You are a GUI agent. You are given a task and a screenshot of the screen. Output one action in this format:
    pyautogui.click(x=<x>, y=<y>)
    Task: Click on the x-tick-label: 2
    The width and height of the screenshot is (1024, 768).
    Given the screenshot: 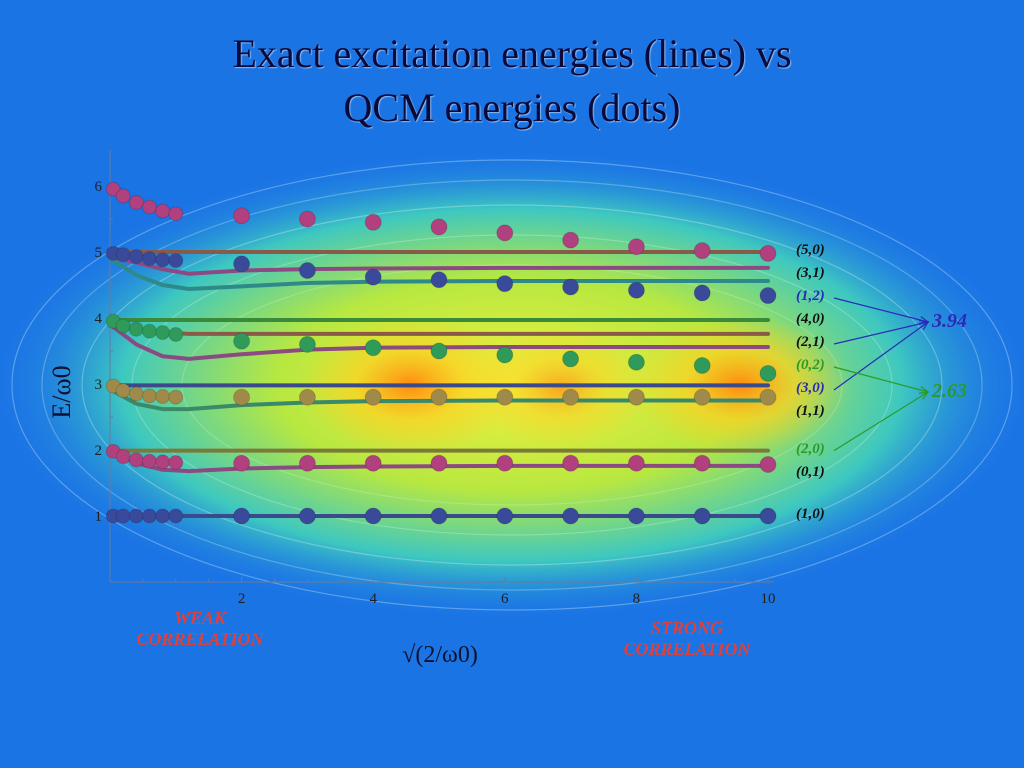 What is the action you would take?
    pyautogui.click(x=242, y=599)
    